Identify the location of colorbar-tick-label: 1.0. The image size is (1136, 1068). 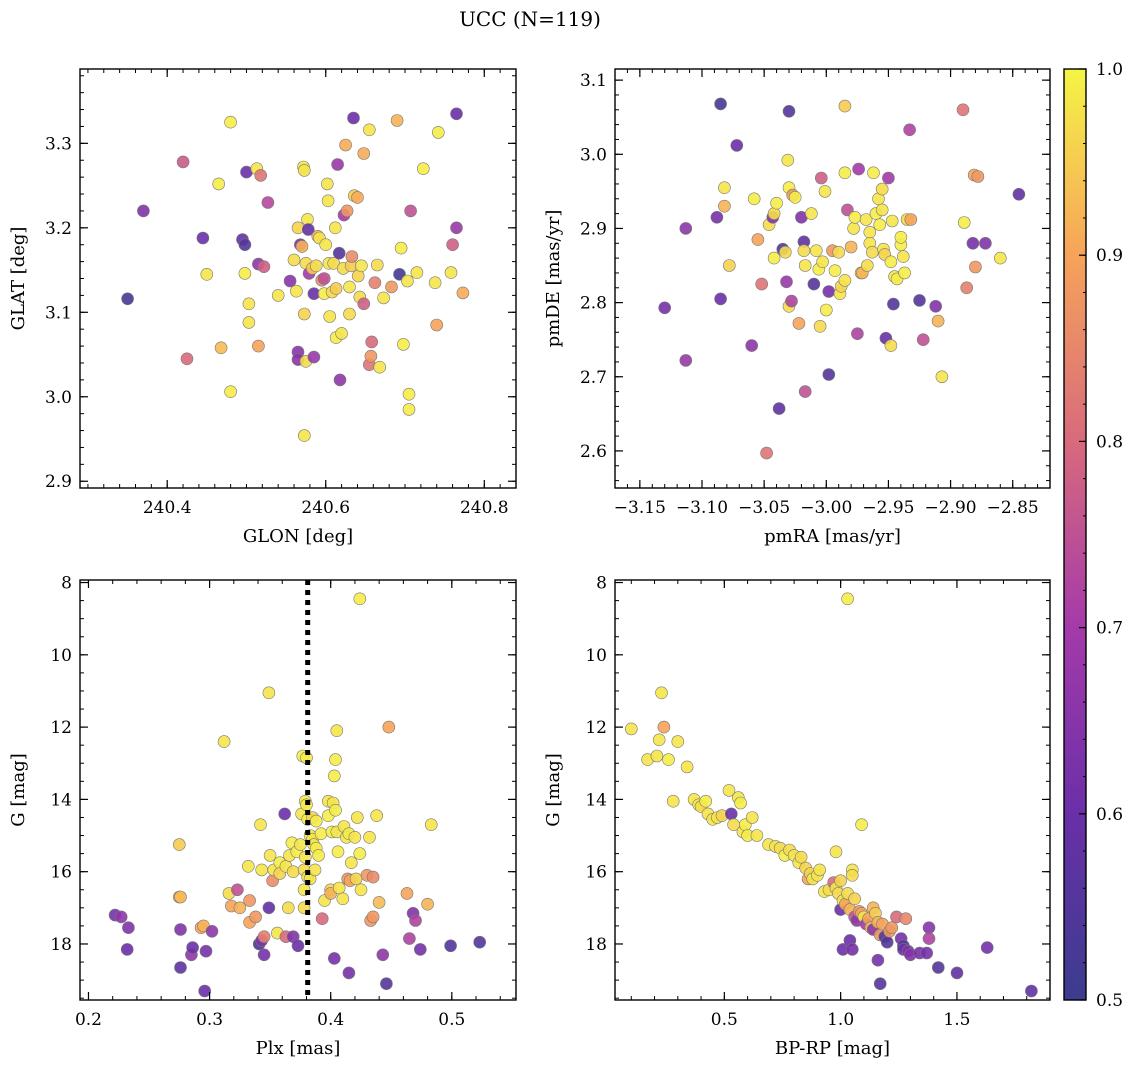
(1109, 70).